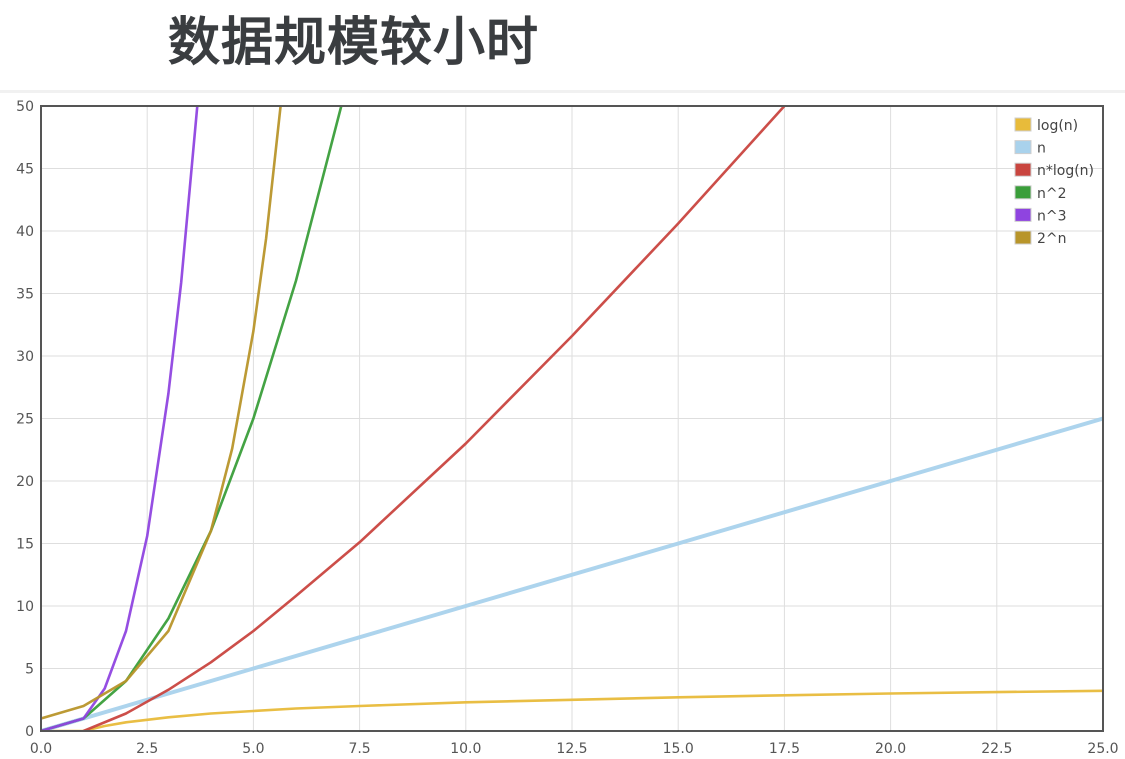 This screenshot has width=1125, height=759. Describe the element at coordinates (253, 749) in the screenshot. I see `x-tick-label: 5.0` at that location.